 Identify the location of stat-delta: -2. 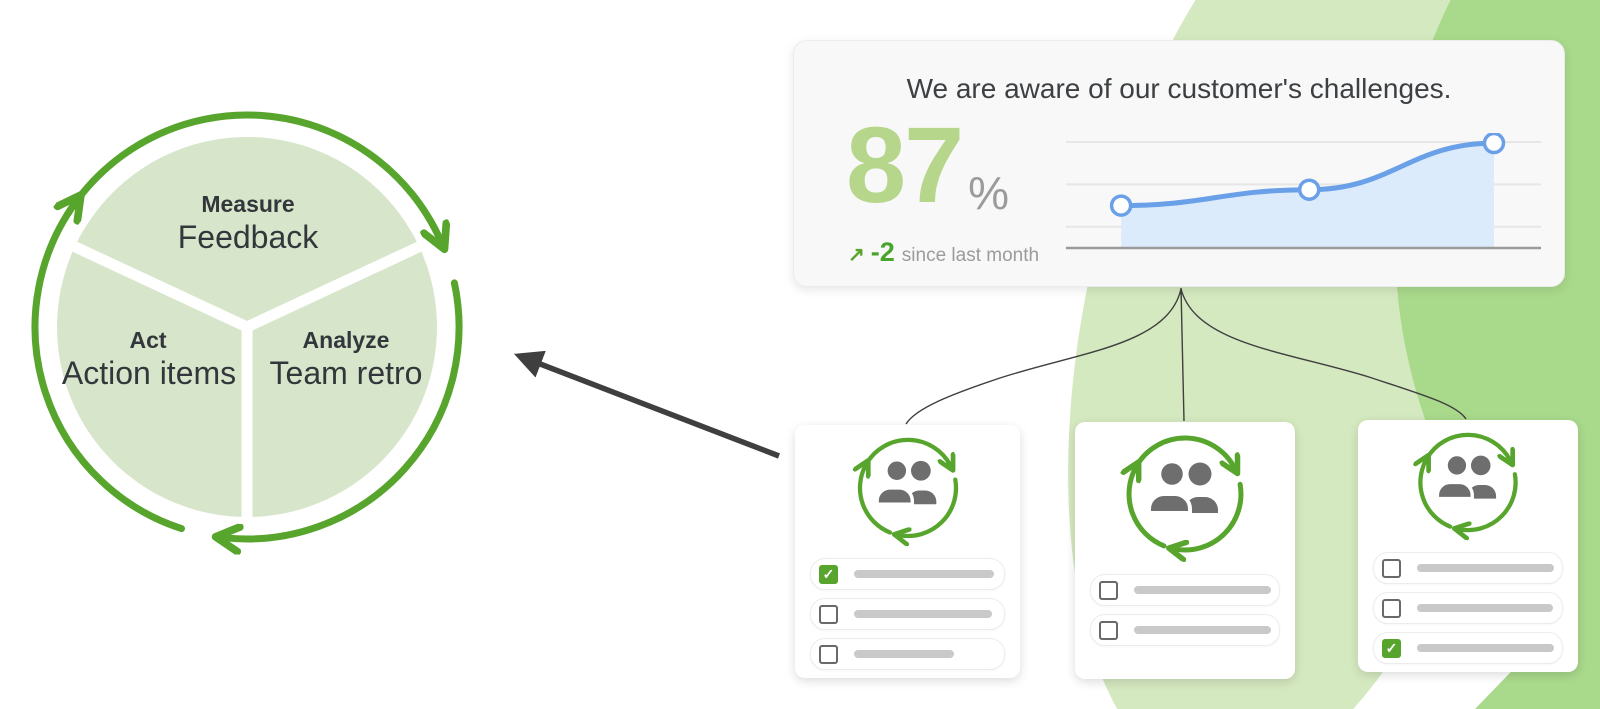
(882, 252).